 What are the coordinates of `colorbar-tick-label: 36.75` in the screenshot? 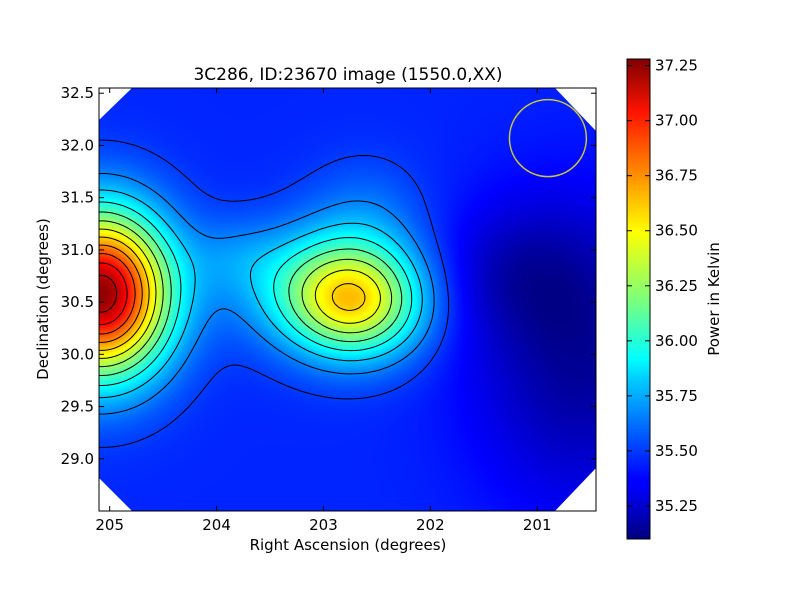 It's located at (676, 176).